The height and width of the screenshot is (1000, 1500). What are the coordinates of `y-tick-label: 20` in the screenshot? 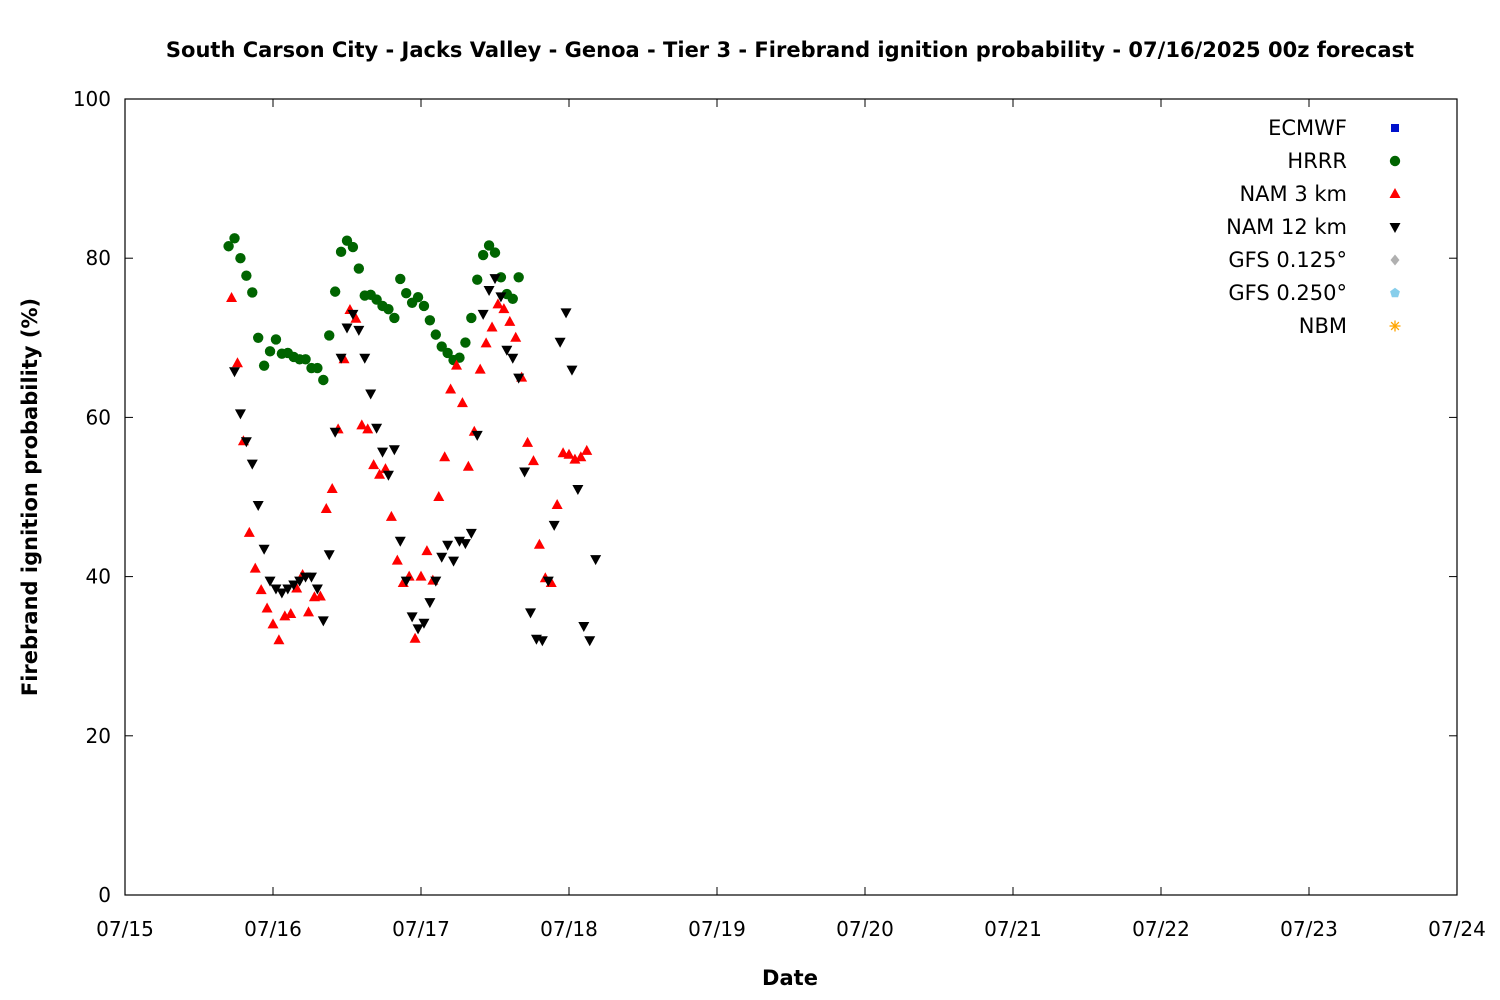 It's located at (98, 736).